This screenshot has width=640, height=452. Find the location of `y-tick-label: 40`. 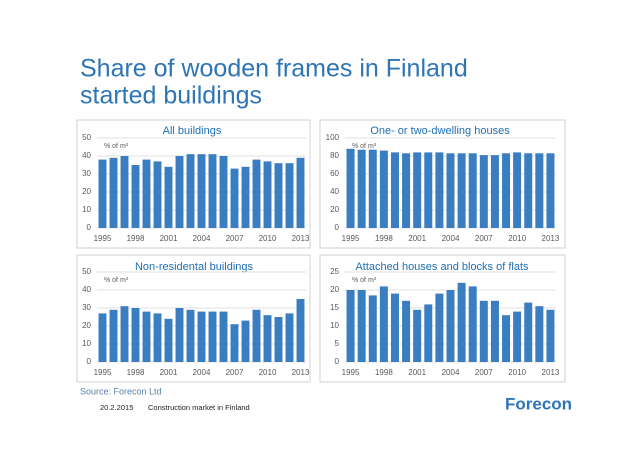

y-tick-label: 40 is located at coordinates (86, 155).